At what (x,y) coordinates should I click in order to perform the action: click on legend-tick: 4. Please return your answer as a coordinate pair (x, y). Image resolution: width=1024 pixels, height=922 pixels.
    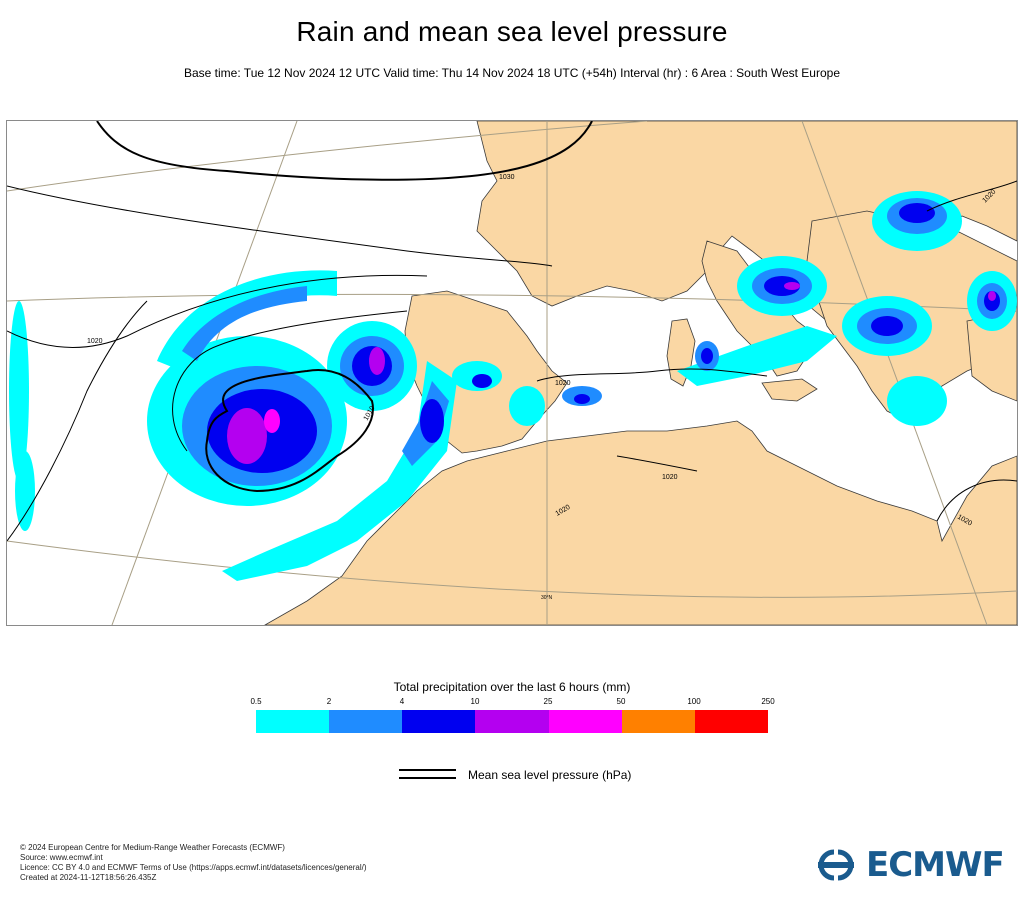
    Looking at the image, I should click on (402, 701).